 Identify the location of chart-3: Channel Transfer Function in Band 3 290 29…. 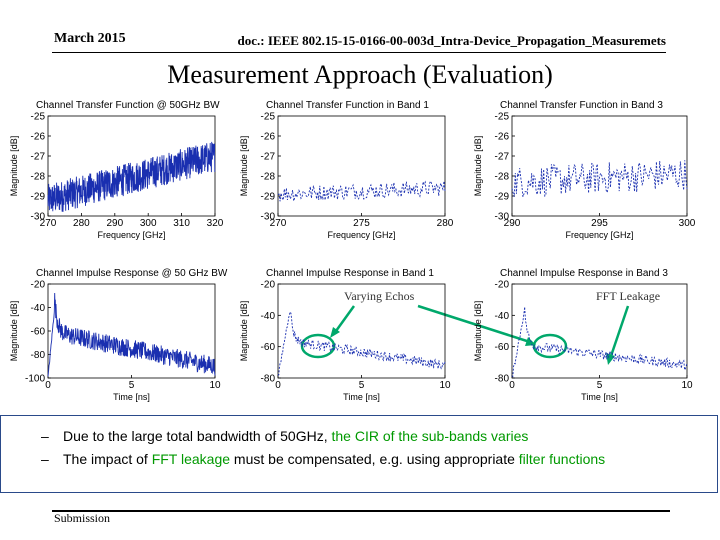
(584, 170).